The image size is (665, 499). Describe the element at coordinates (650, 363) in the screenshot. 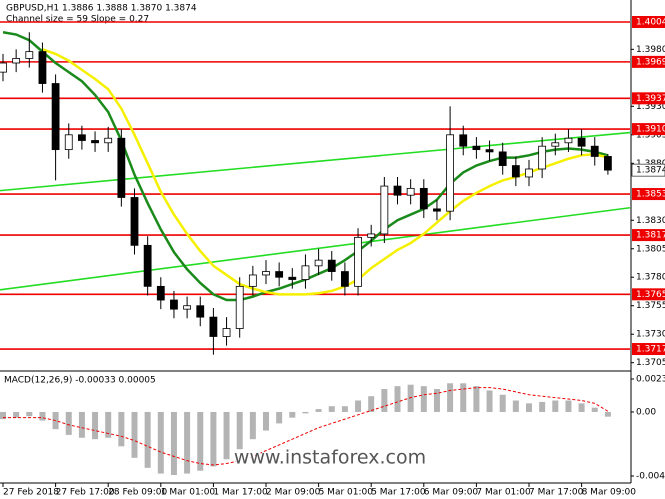

I see `y-tick-label: 1.3705` at that location.